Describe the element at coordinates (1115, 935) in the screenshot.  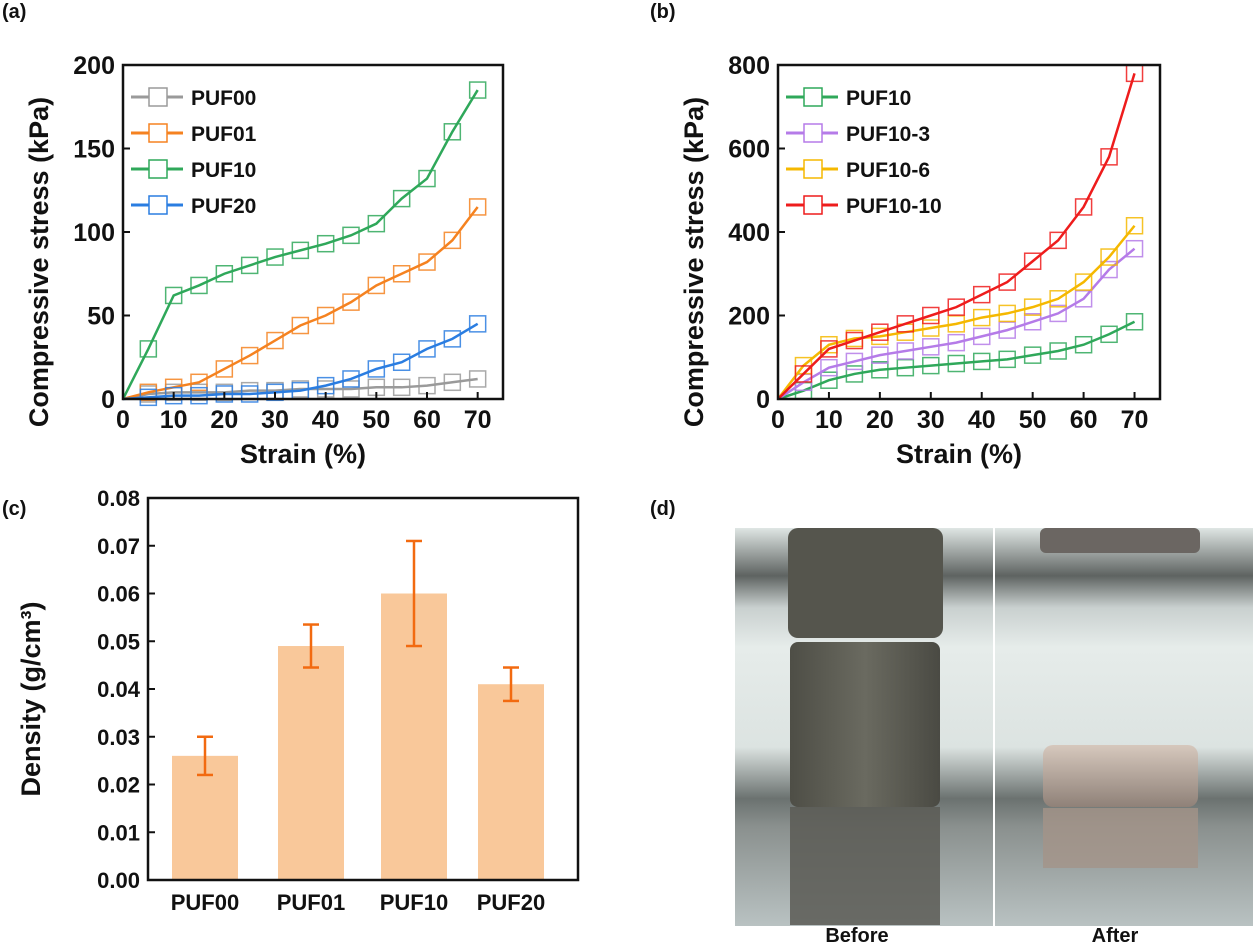
I see `after-label: After` at that location.